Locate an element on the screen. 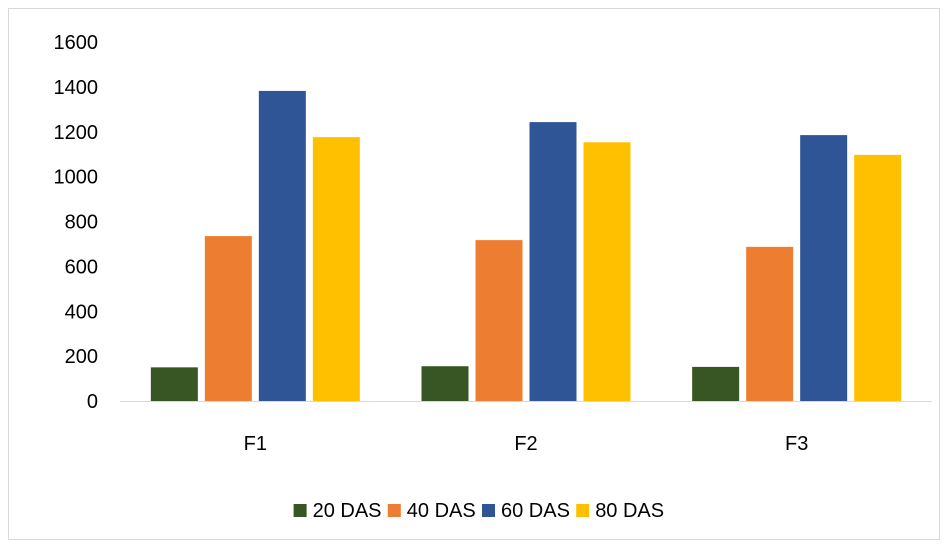 This screenshot has height=550, width=950. legend-item: 80 DAS is located at coordinates (620, 511).